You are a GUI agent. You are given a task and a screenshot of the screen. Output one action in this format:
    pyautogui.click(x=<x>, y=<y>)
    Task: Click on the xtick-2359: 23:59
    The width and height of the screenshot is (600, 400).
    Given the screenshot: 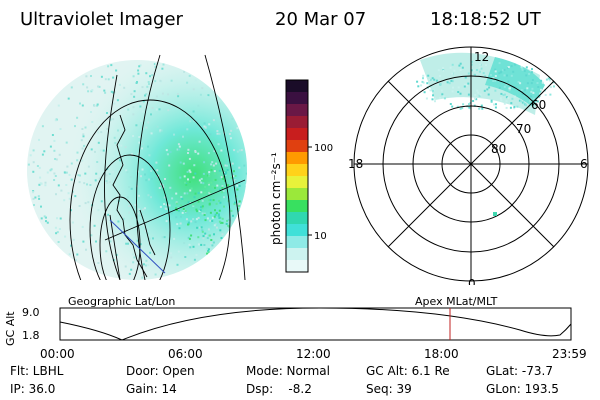 What is the action you would take?
    pyautogui.click(x=569, y=354)
    